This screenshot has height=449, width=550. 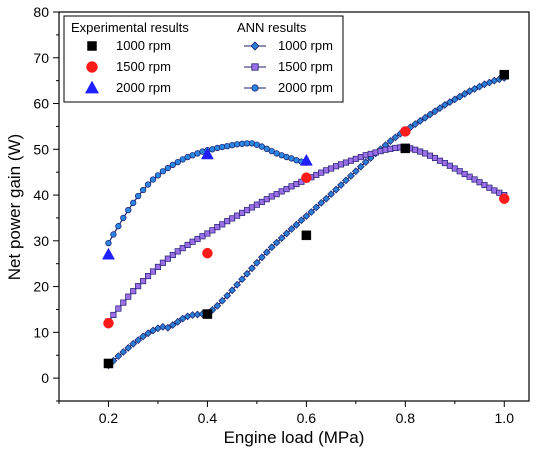 What do you see at coordinates (41, 332) in the screenshot?
I see `y-tick-label: 10` at bounding box center [41, 332].